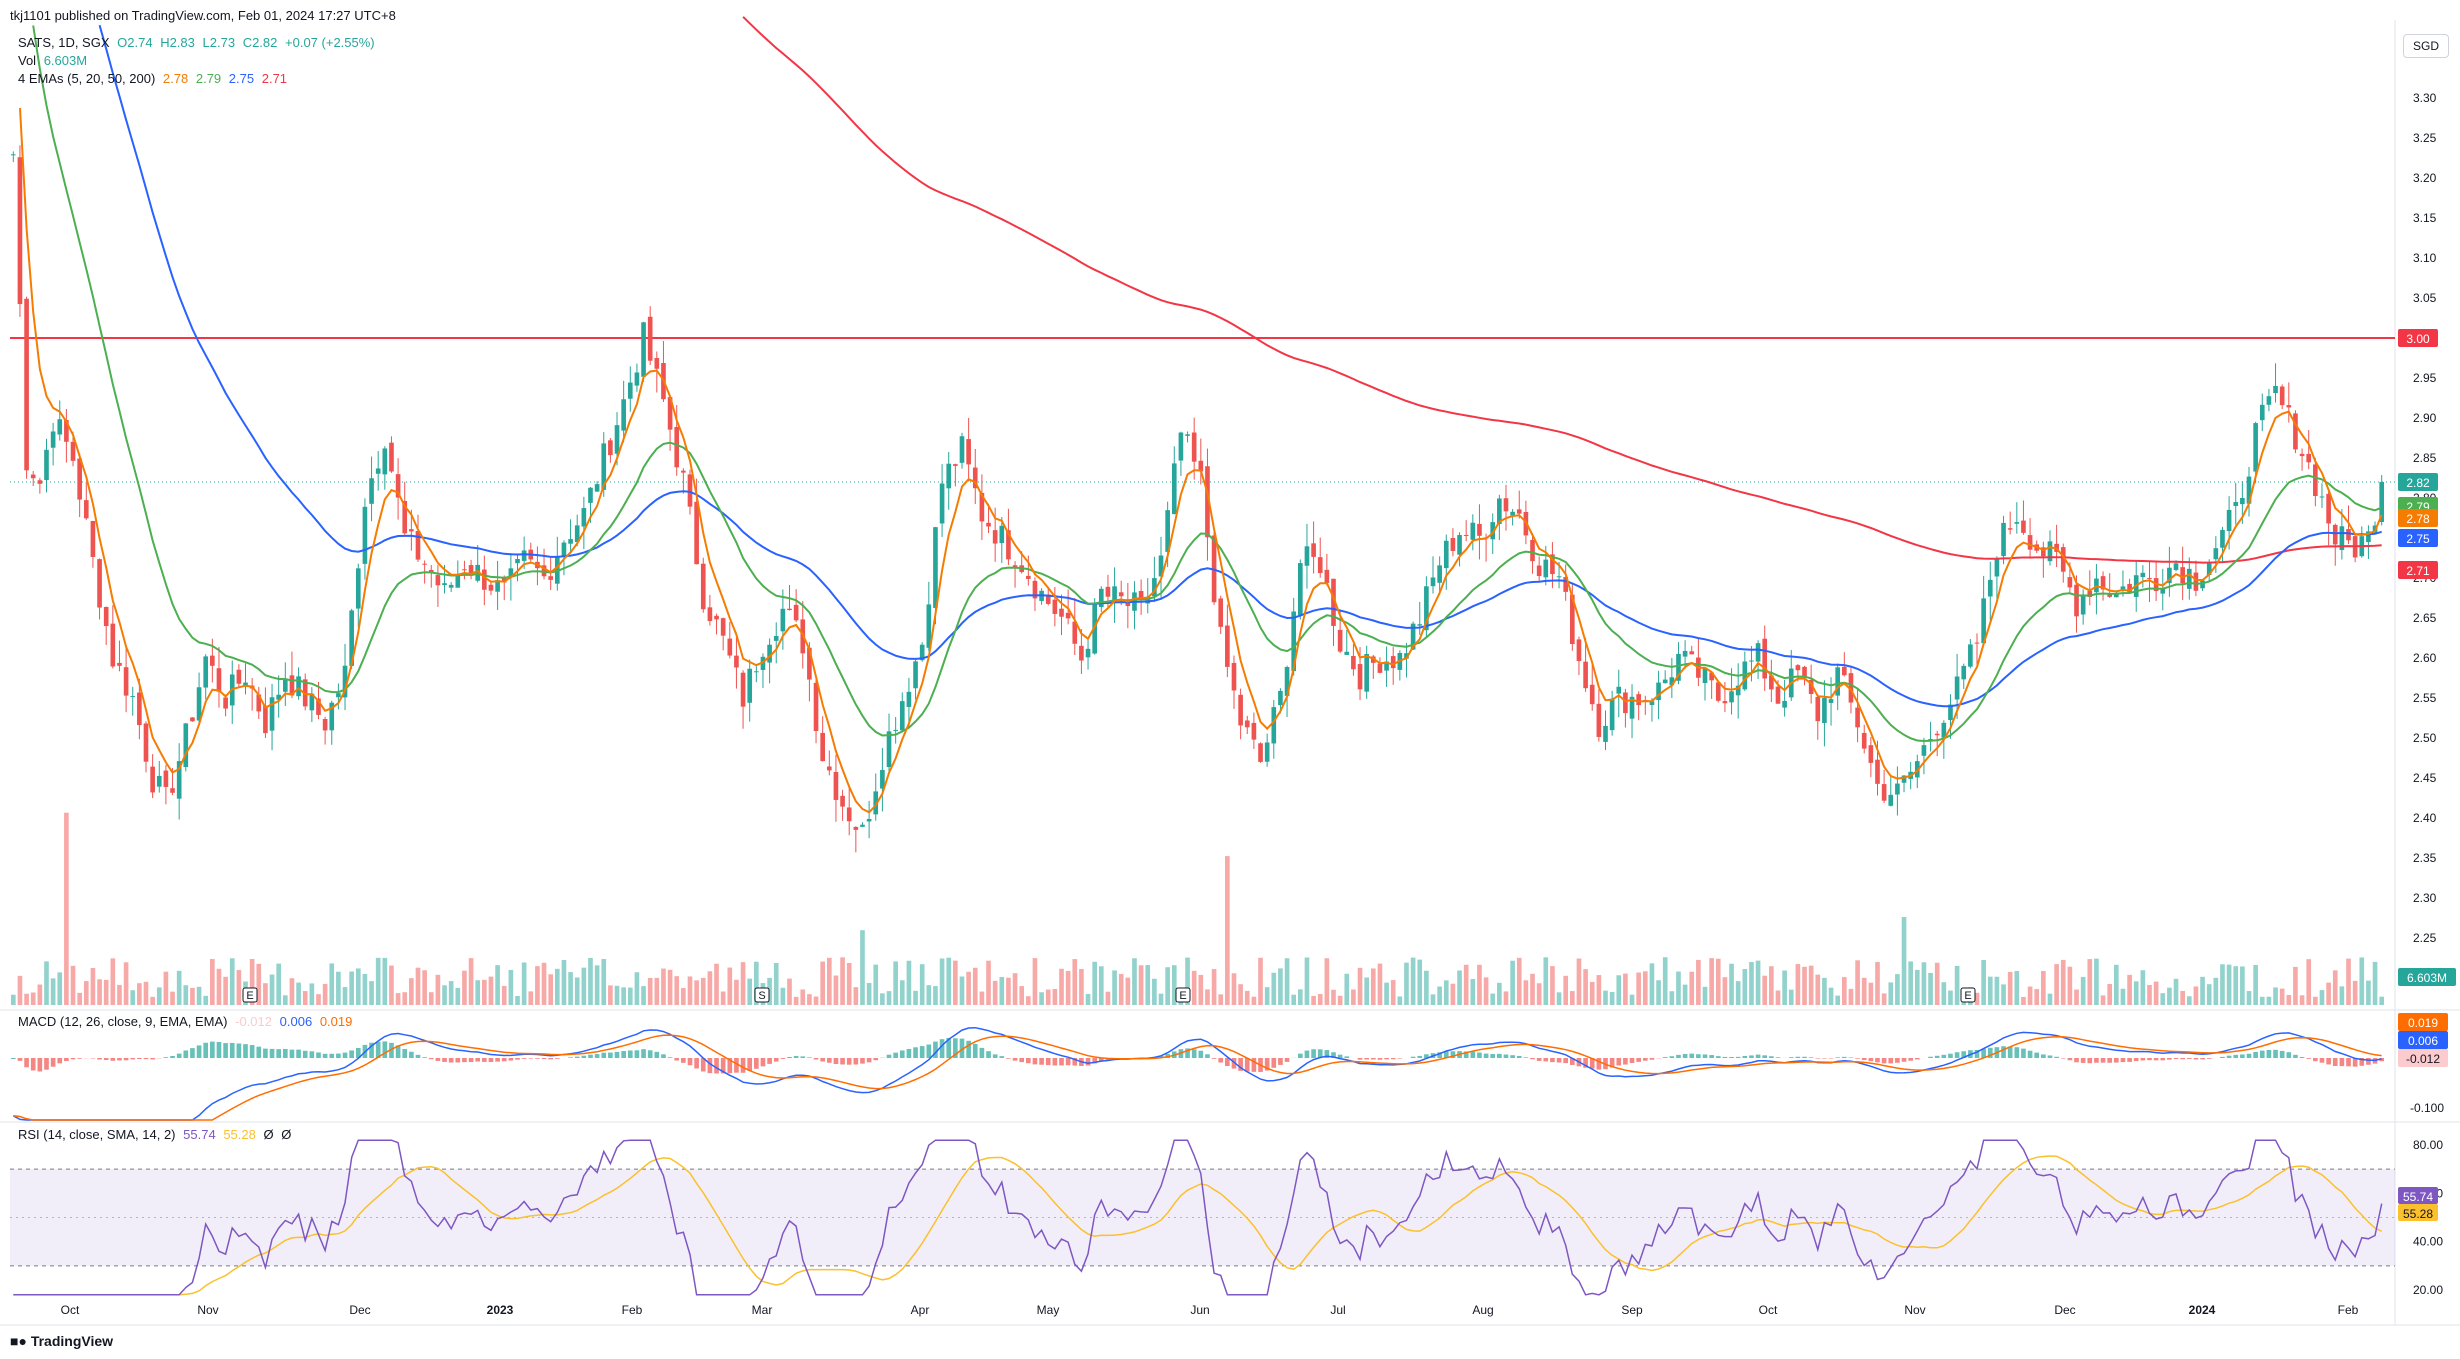 The width and height of the screenshot is (2460, 1359). What do you see at coordinates (208, 78) in the screenshot?
I see `ema20-value: 2.79` at bounding box center [208, 78].